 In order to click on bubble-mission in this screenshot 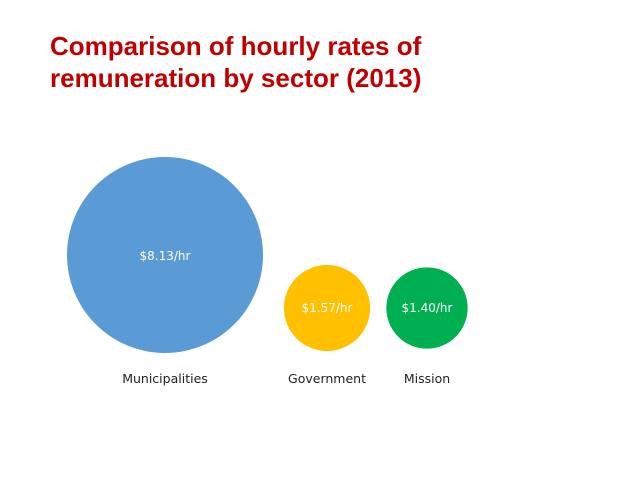, I will do `click(427, 308)`.